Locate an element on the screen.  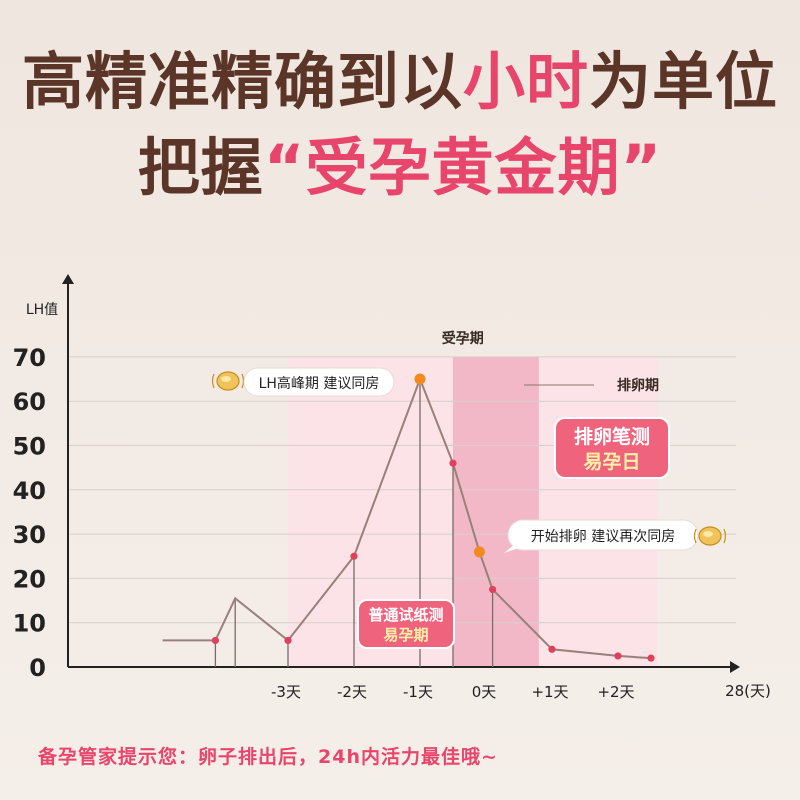
ovulation-callout-text: 开始排卵 建议再次同房 is located at coordinates (603, 537).